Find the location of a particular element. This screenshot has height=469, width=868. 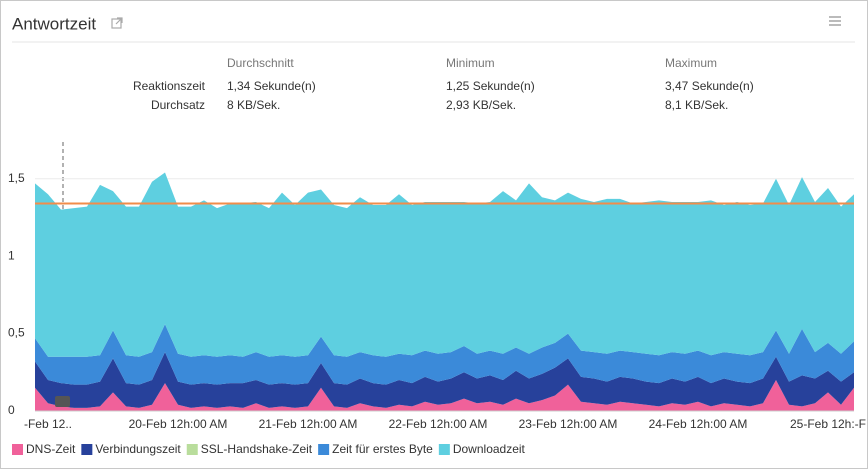

stat-label: Reaktionszeit is located at coordinates (169, 86).